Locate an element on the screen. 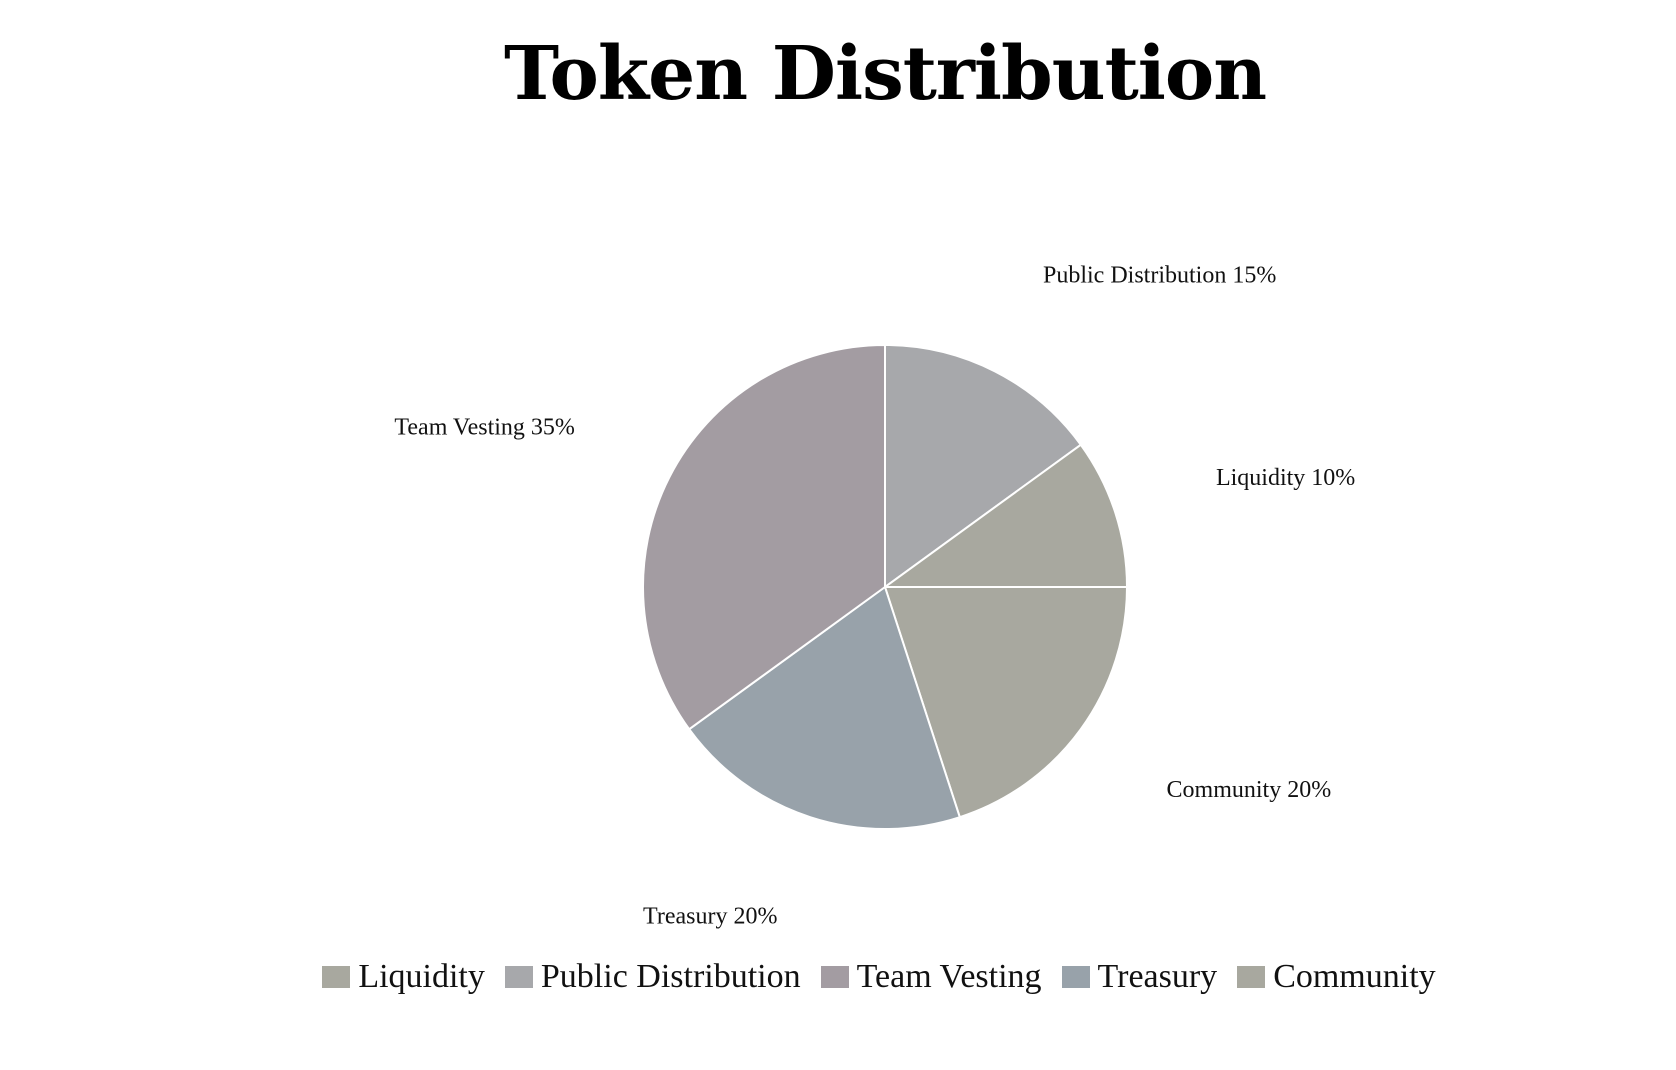  pie-label-treasury: Treasury 20% is located at coordinates (710, 916).